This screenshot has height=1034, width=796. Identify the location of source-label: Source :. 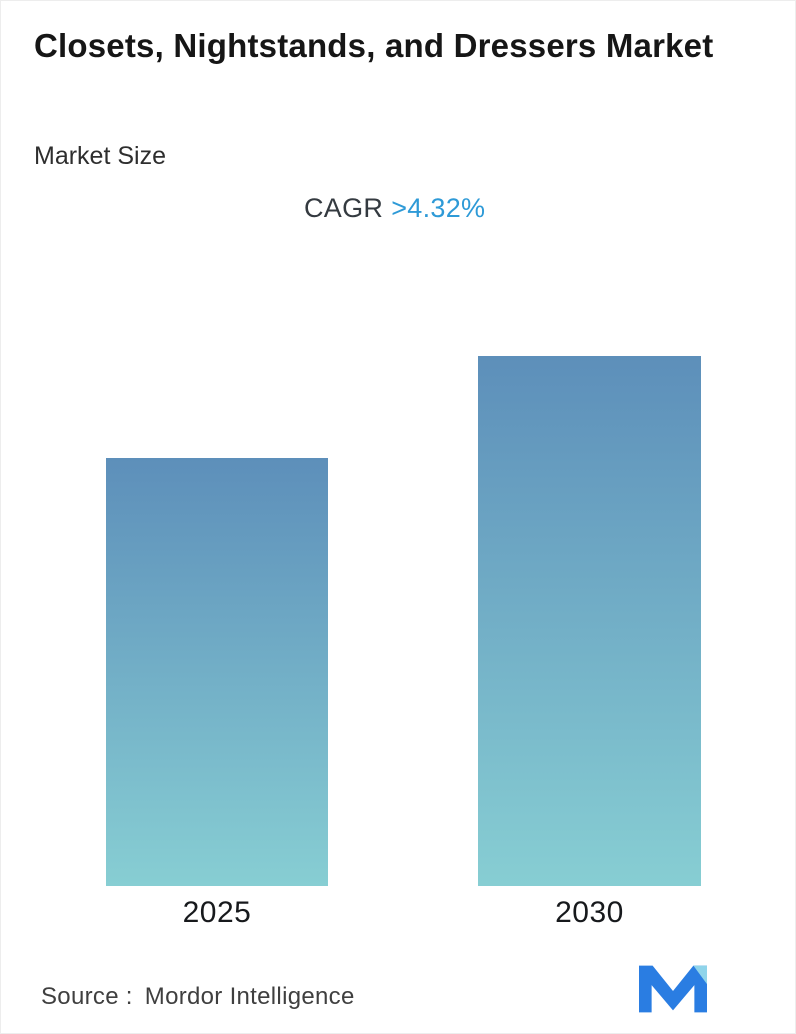
(87, 996).